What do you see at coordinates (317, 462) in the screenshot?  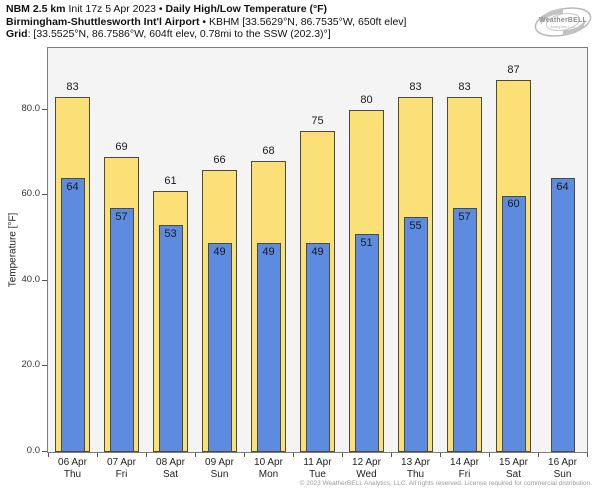 I see `x-tick-date: 11 Apr` at bounding box center [317, 462].